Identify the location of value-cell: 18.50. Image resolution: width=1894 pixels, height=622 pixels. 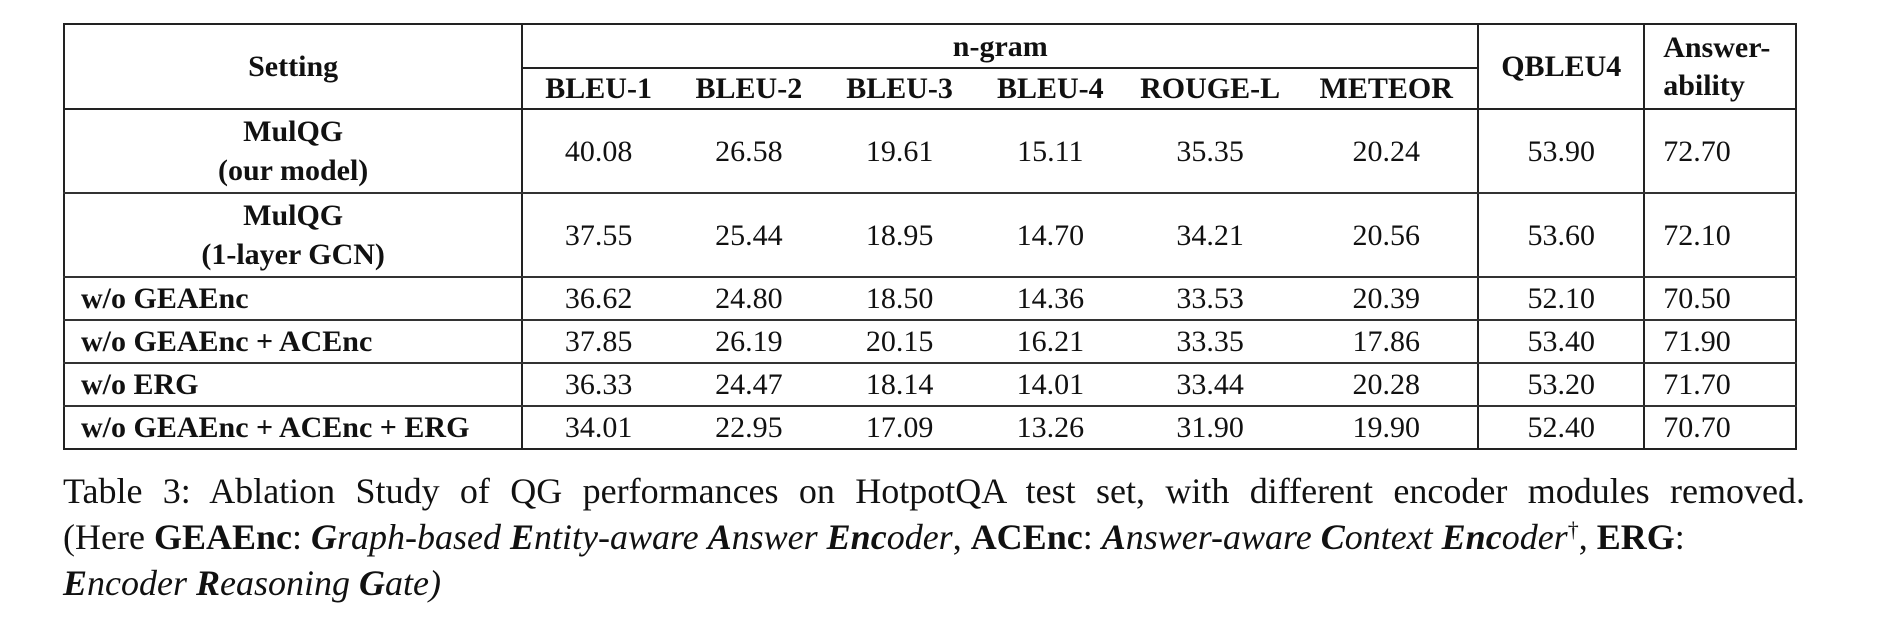
(899, 299).